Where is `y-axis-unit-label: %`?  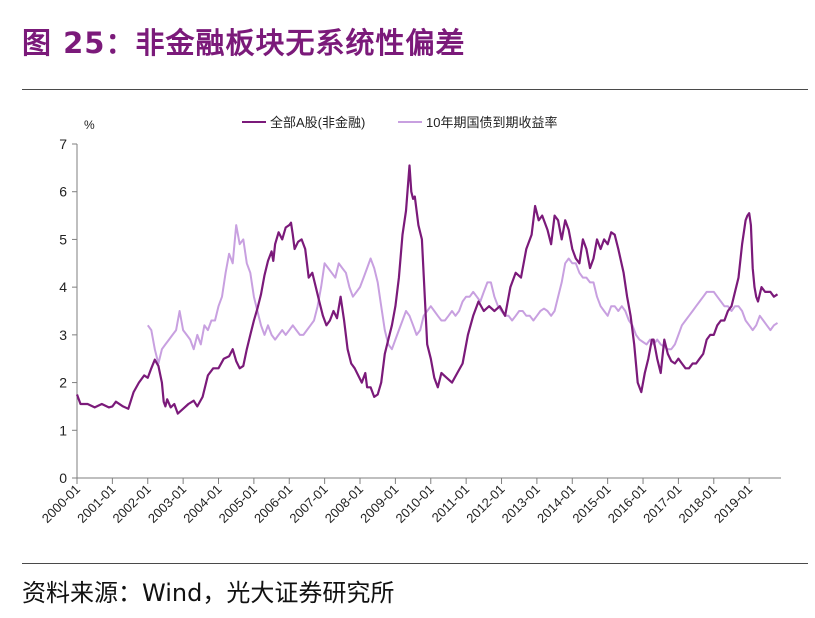
y-axis-unit-label: % is located at coordinates (89, 125).